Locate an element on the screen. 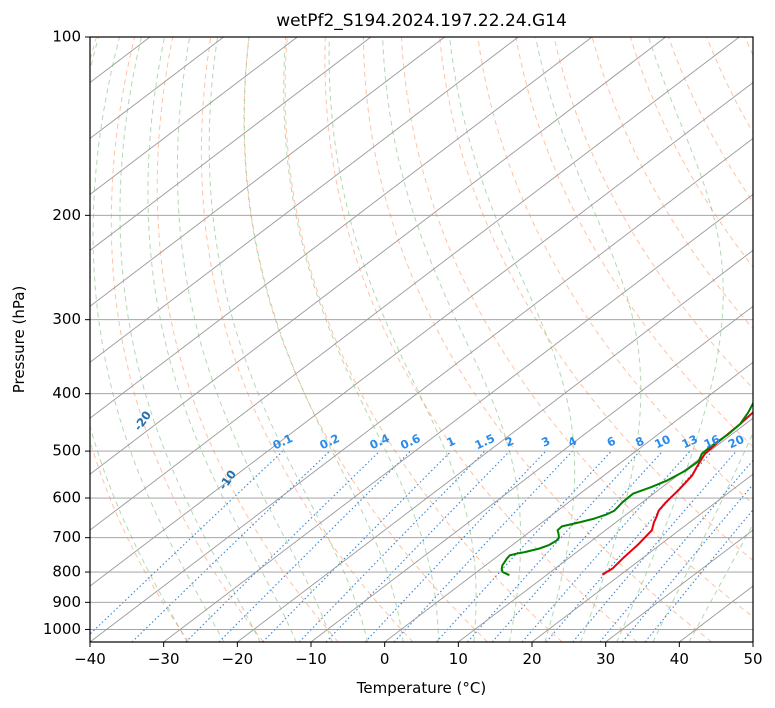  y-tick-label: 200 is located at coordinates (66, 215).